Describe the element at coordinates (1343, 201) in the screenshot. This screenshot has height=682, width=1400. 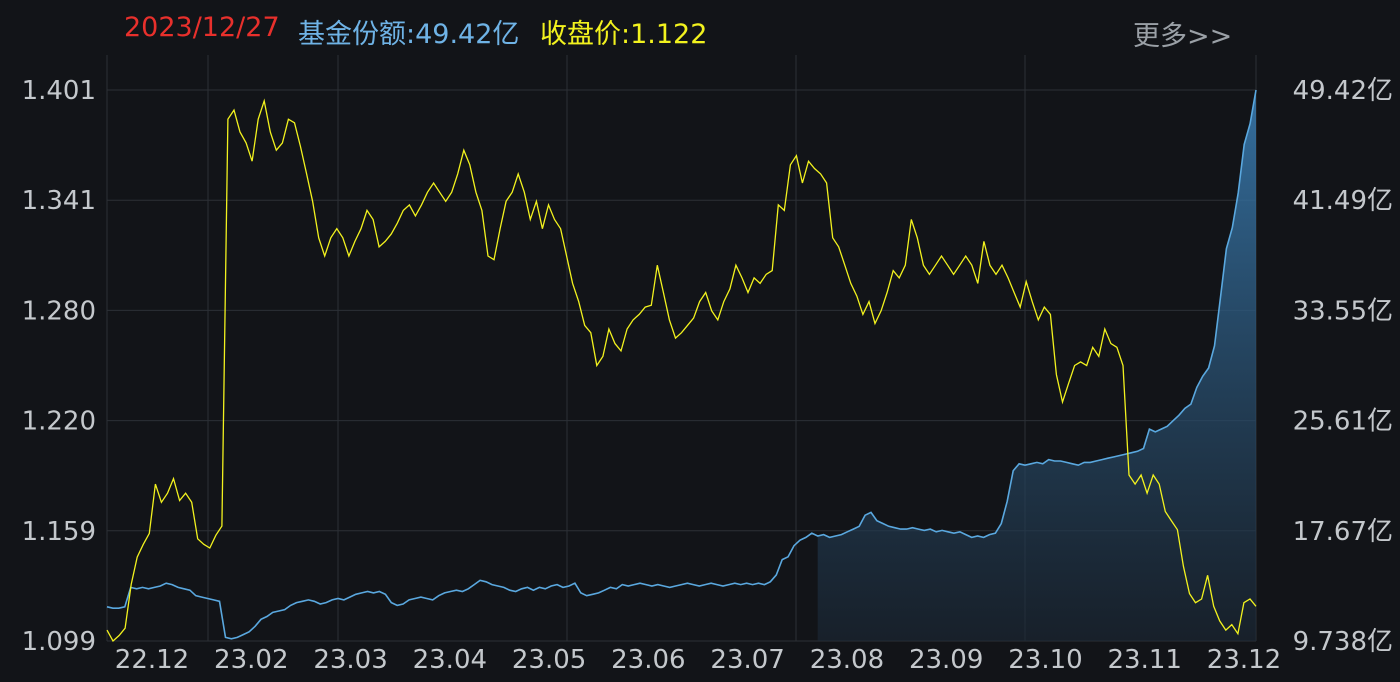
I see `right-tick-label: 41.49亿` at that location.